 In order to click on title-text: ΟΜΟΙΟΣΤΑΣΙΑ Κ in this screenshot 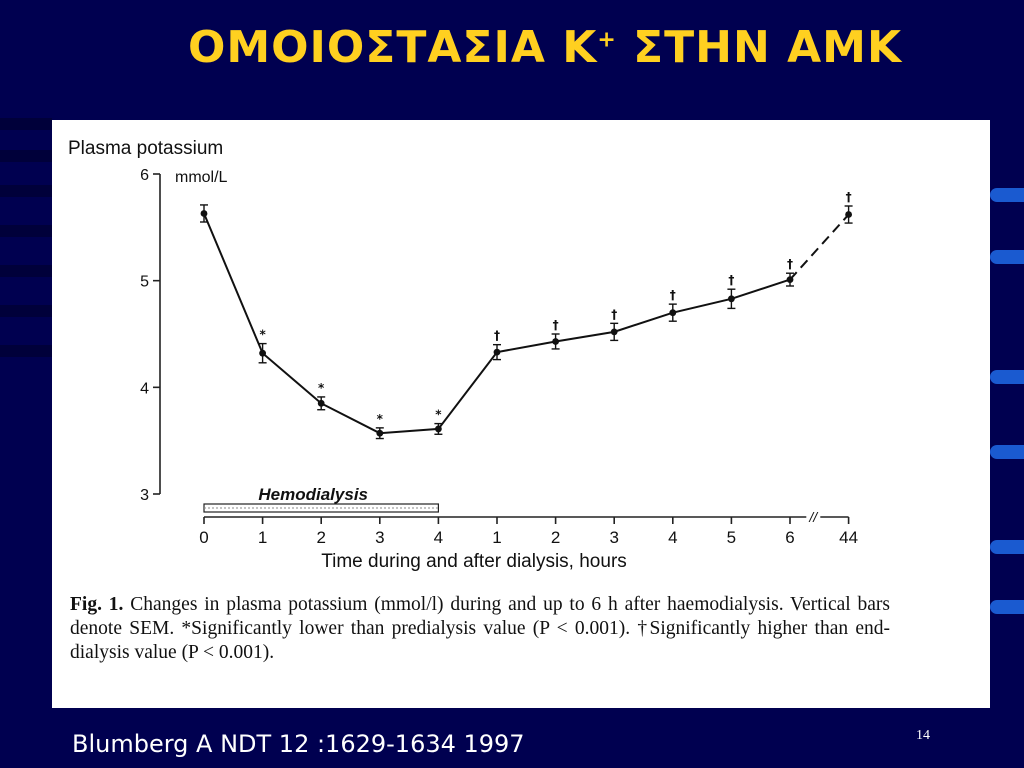, I will do `click(392, 47)`.